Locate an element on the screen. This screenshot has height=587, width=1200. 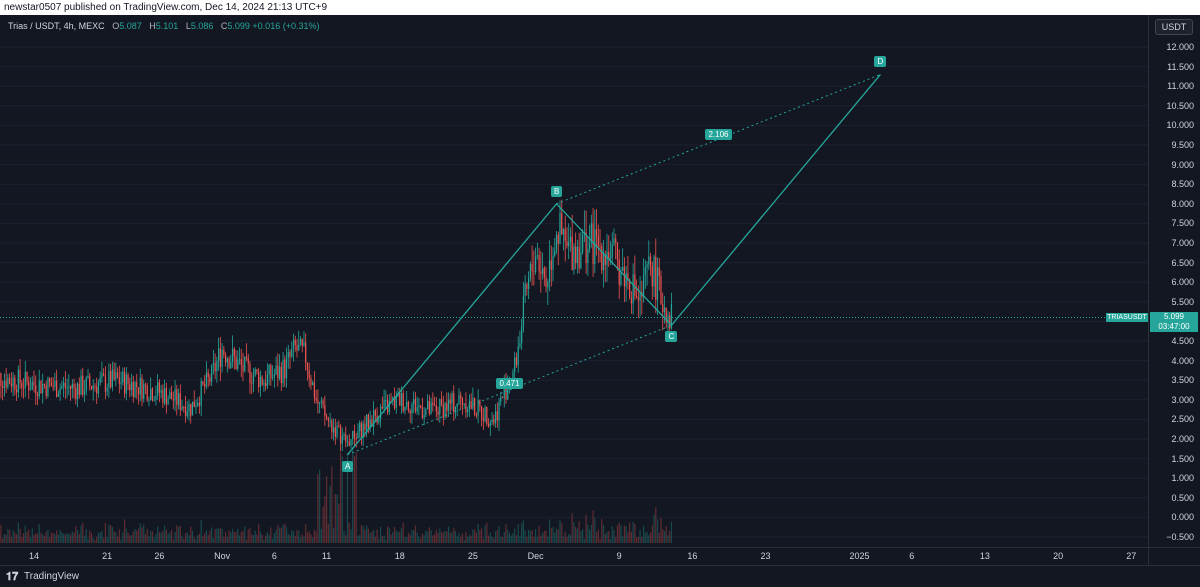
ratio-bd-label: 2.106 is located at coordinates (718, 135).